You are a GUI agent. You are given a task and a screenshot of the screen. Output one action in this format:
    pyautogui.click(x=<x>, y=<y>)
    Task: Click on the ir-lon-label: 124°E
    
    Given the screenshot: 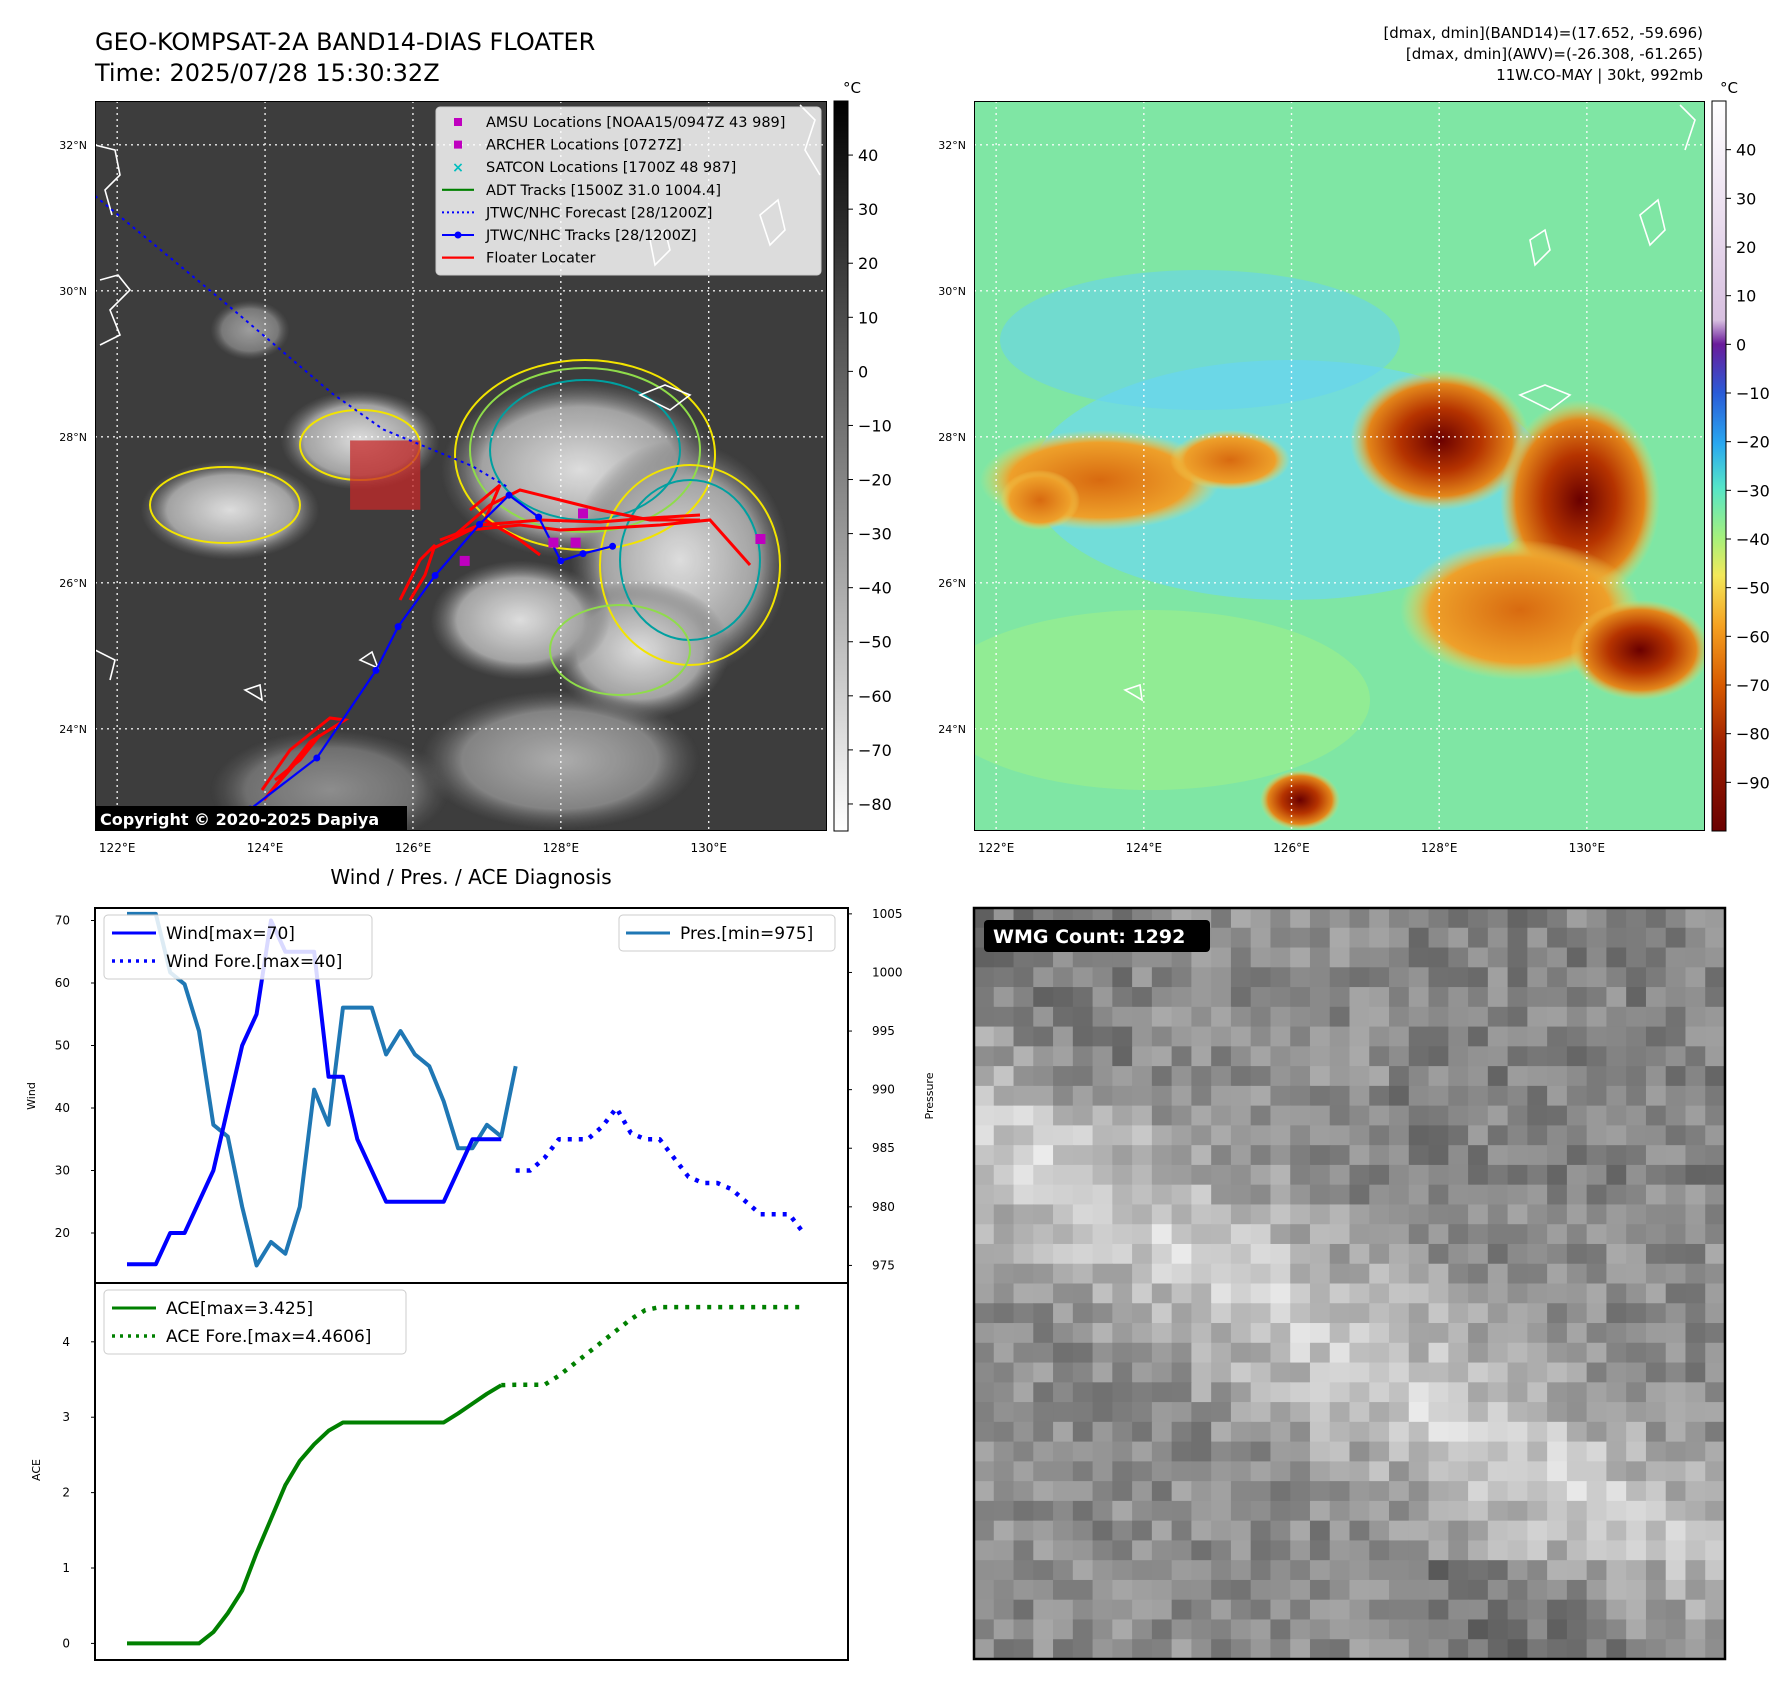 What is the action you would take?
    pyautogui.click(x=265, y=848)
    